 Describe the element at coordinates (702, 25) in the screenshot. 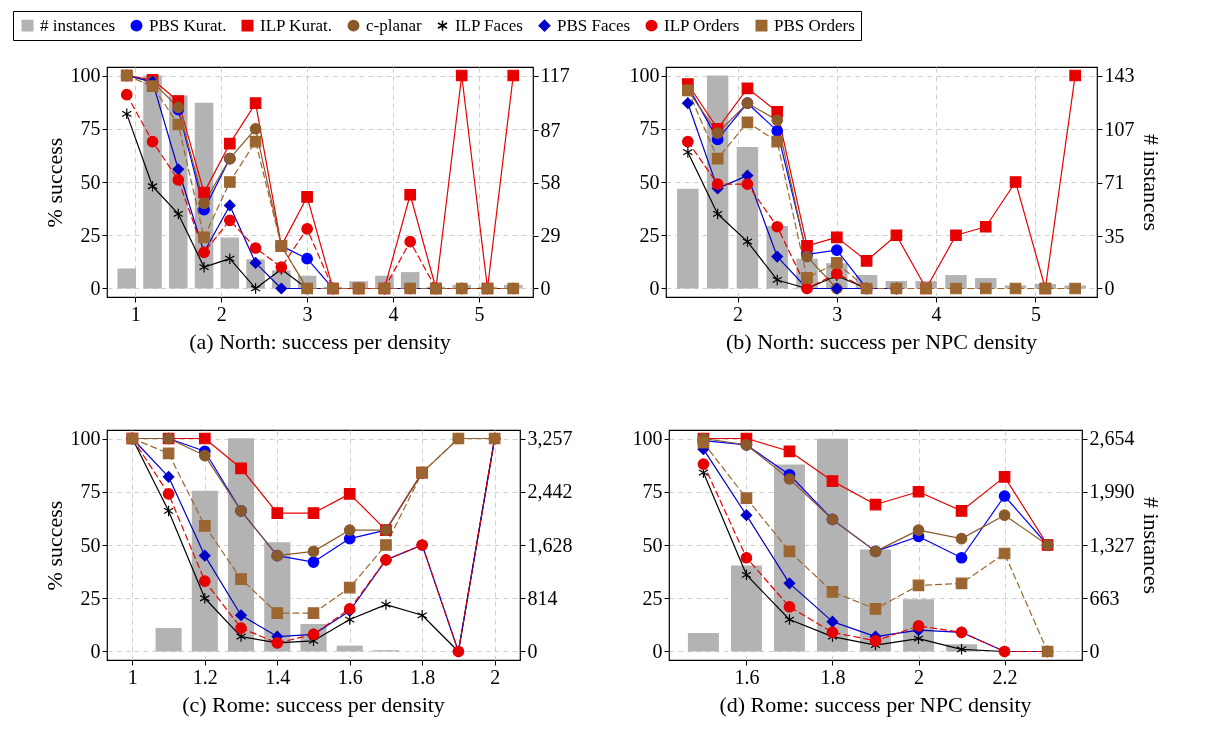

I see `legend-label: ILP Orders` at that location.